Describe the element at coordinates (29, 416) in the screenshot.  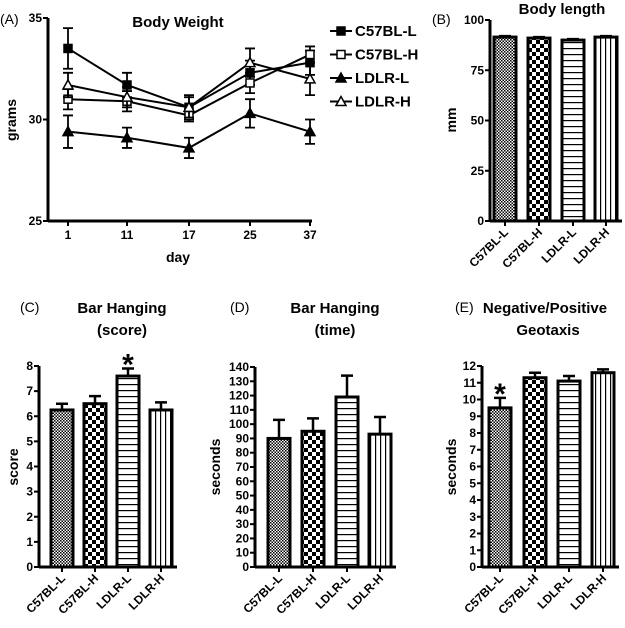
I see `panel-c-y-tick-label: 6` at that location.